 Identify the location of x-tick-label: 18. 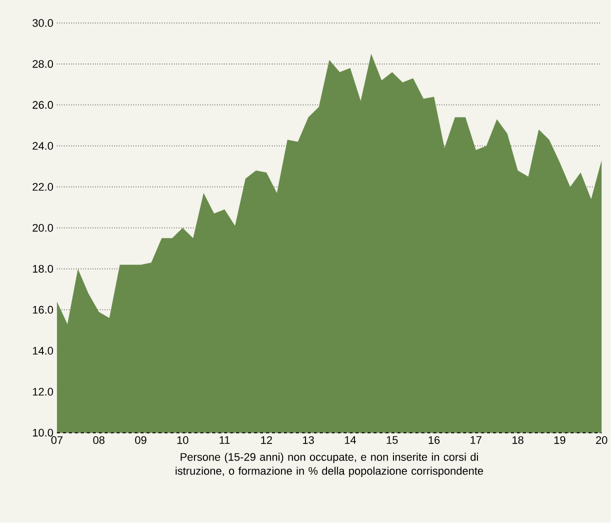
(518, 440).